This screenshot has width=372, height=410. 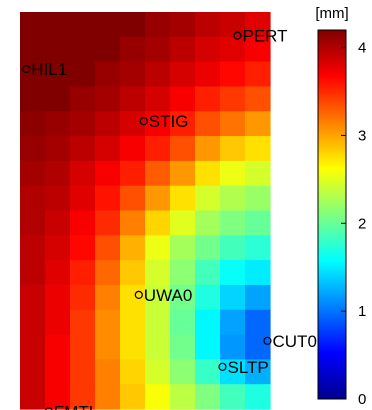 I want to click on station-cut0: CUT0, so click(x=290, y=341).